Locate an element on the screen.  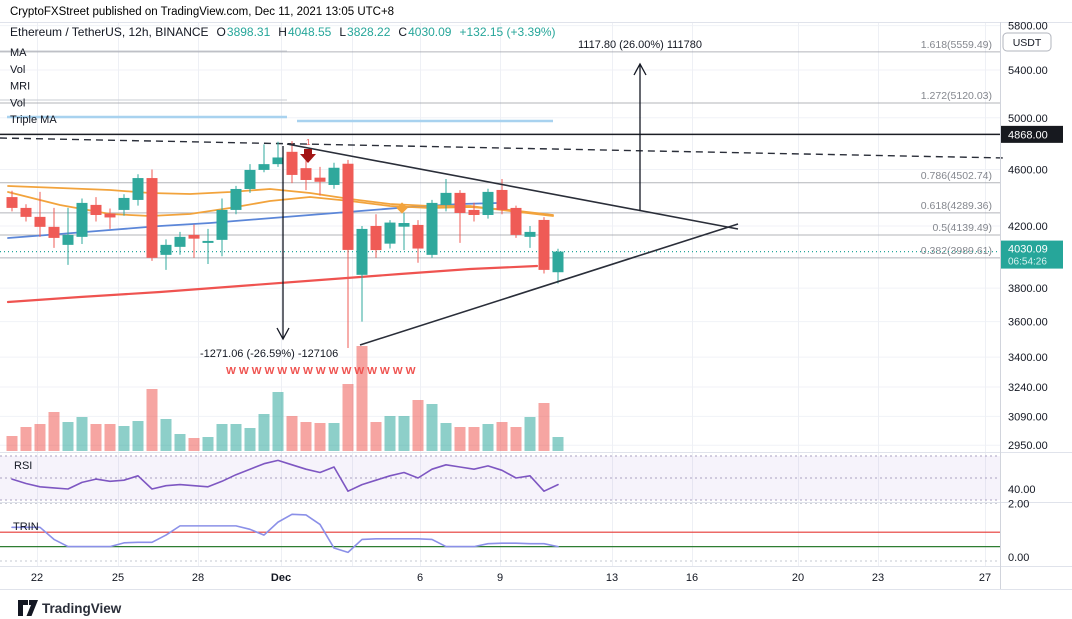
triangle-upper-trendline is located at coordinates (512, 186).